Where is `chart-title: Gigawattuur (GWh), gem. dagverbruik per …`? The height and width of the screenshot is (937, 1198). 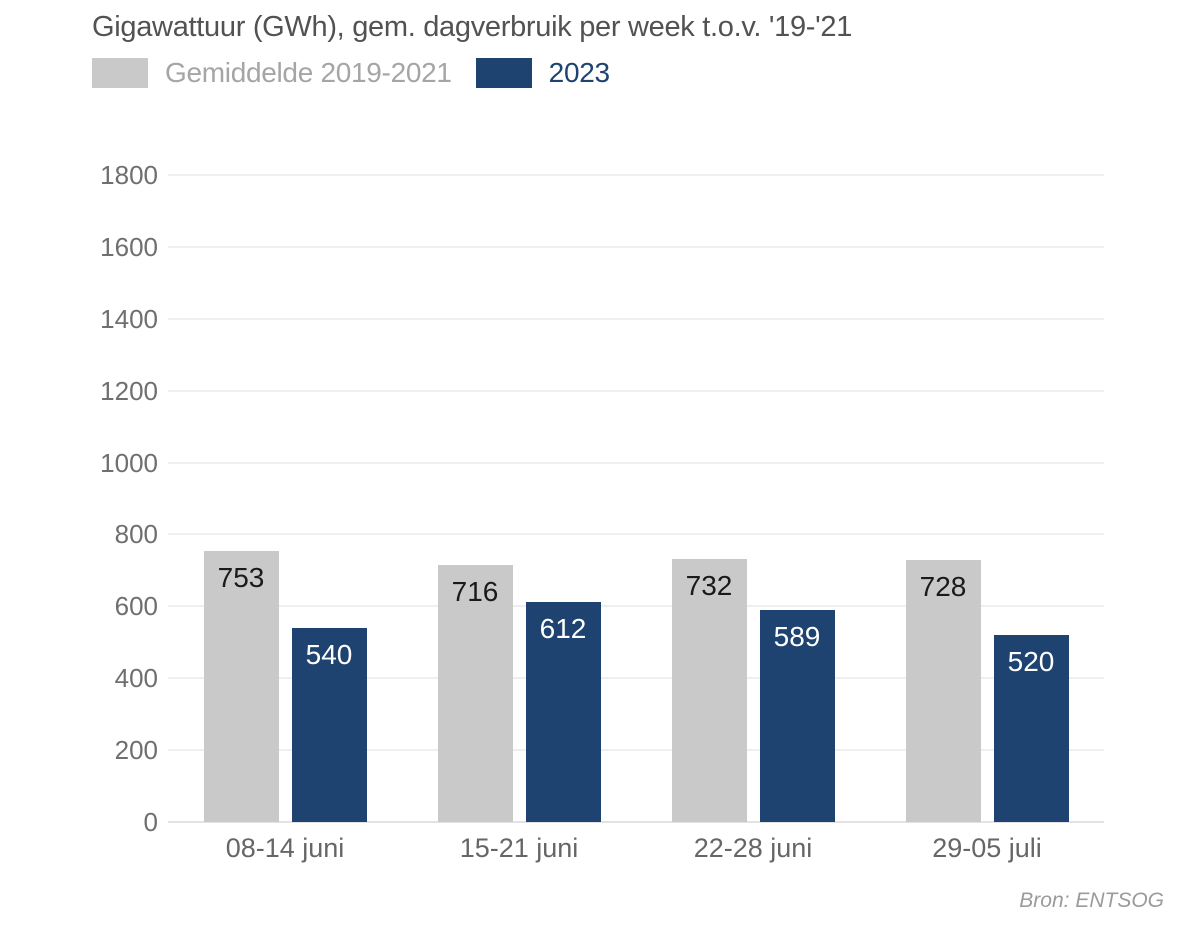 chart-title: Gigawattuur (GWh), gem. dagverbruik per … is located at coordinates (472, 27).